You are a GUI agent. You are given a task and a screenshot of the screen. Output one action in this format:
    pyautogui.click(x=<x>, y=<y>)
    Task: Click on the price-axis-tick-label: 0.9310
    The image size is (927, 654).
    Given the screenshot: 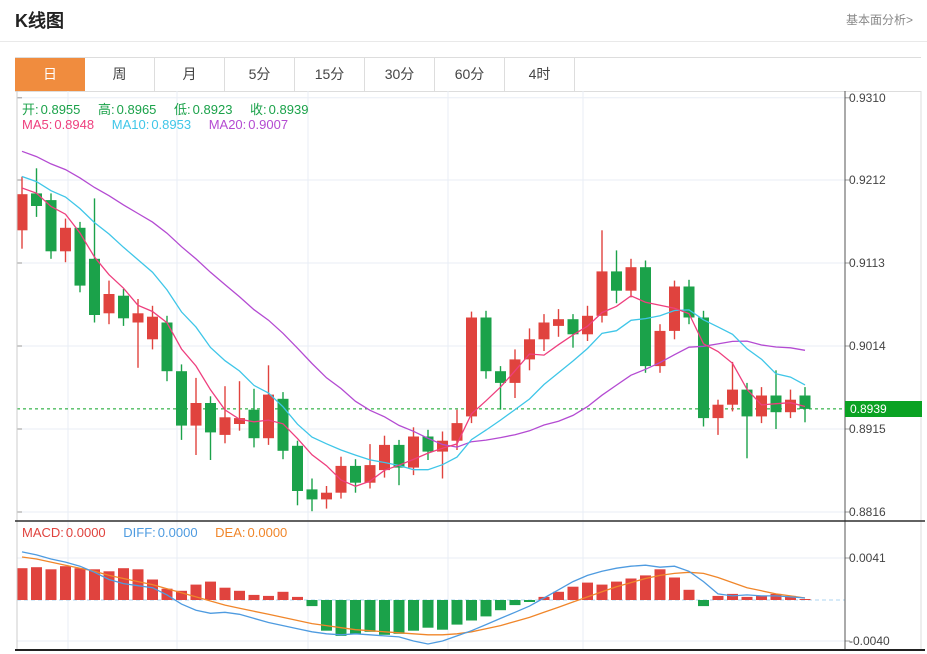 What is the action you would take?
    pyautogui.click(x=867, y=97)
    